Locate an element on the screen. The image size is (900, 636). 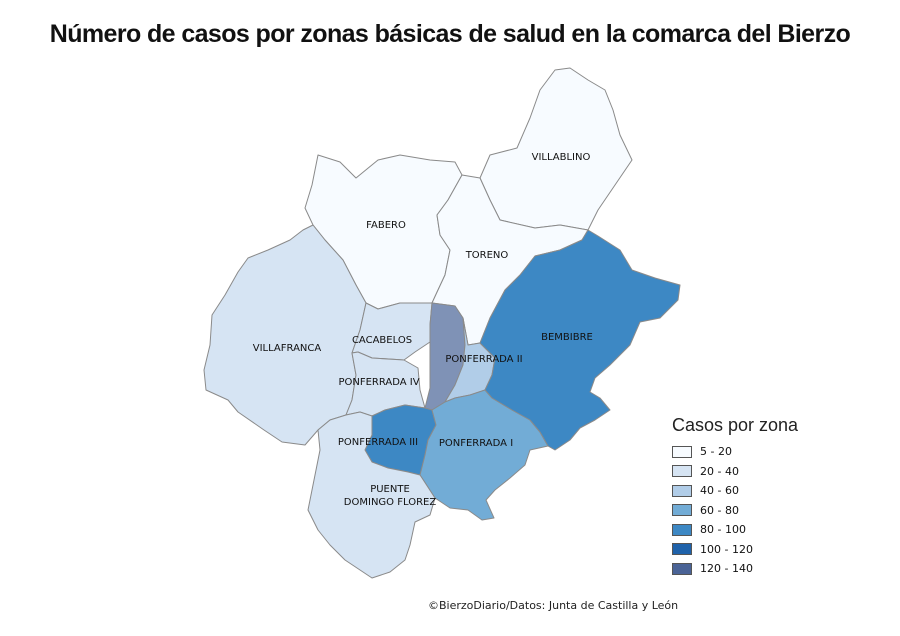
legend-label: 100 - 120 is located at coordinates (726, 549).